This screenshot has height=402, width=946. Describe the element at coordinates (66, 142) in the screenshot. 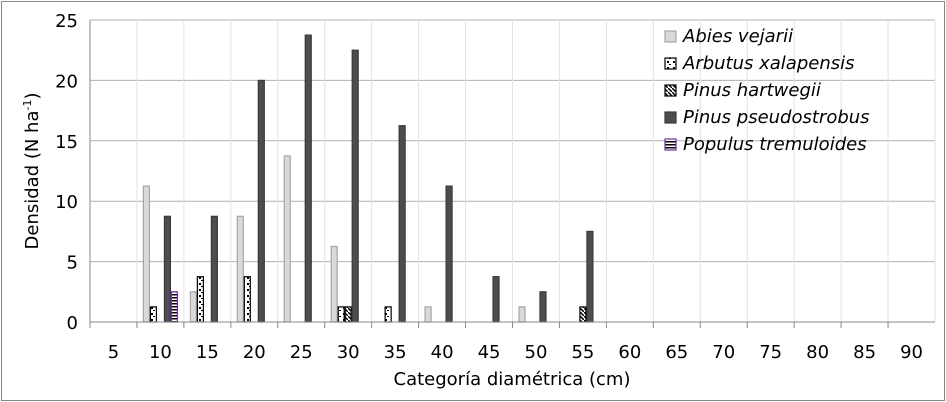

I see `y-tick-label: 15` at that location.